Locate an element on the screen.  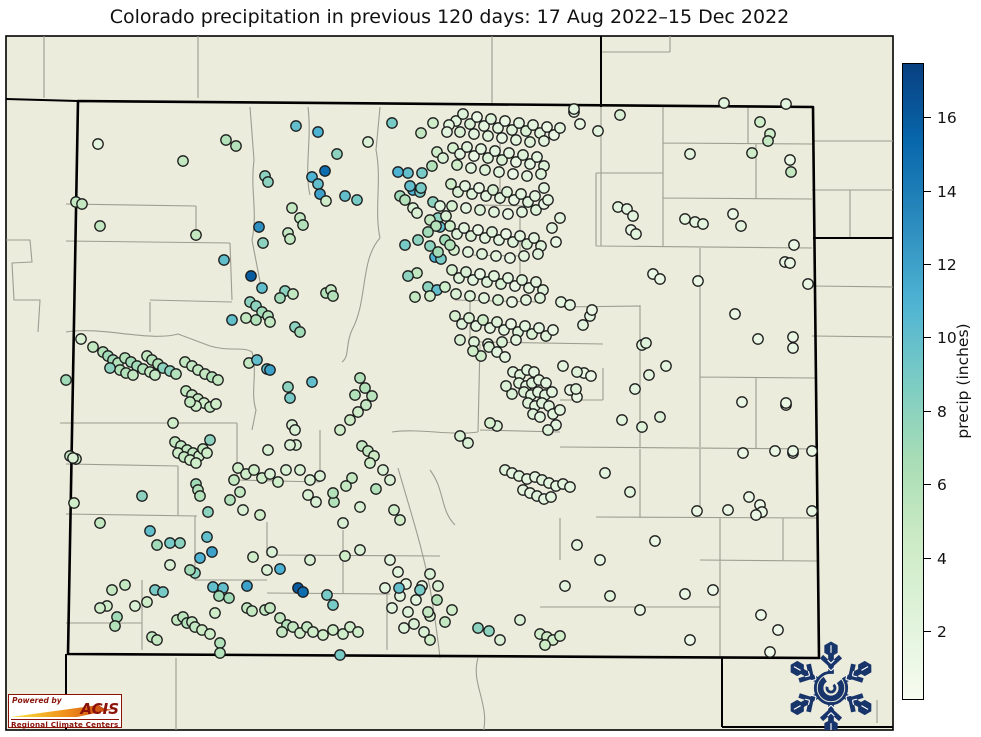
colorbar-tick-label: 10 is located at coordinates (947, 338).